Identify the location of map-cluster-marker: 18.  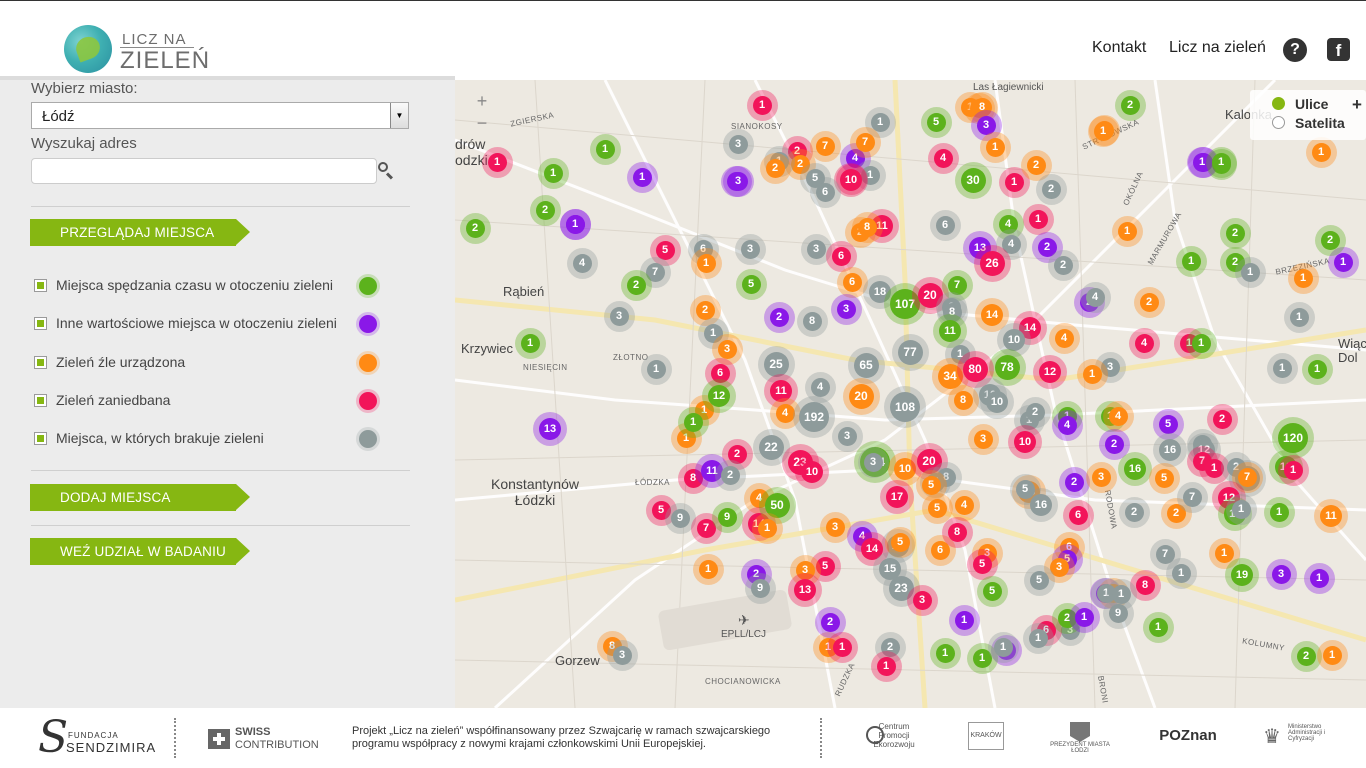
(880, 292).